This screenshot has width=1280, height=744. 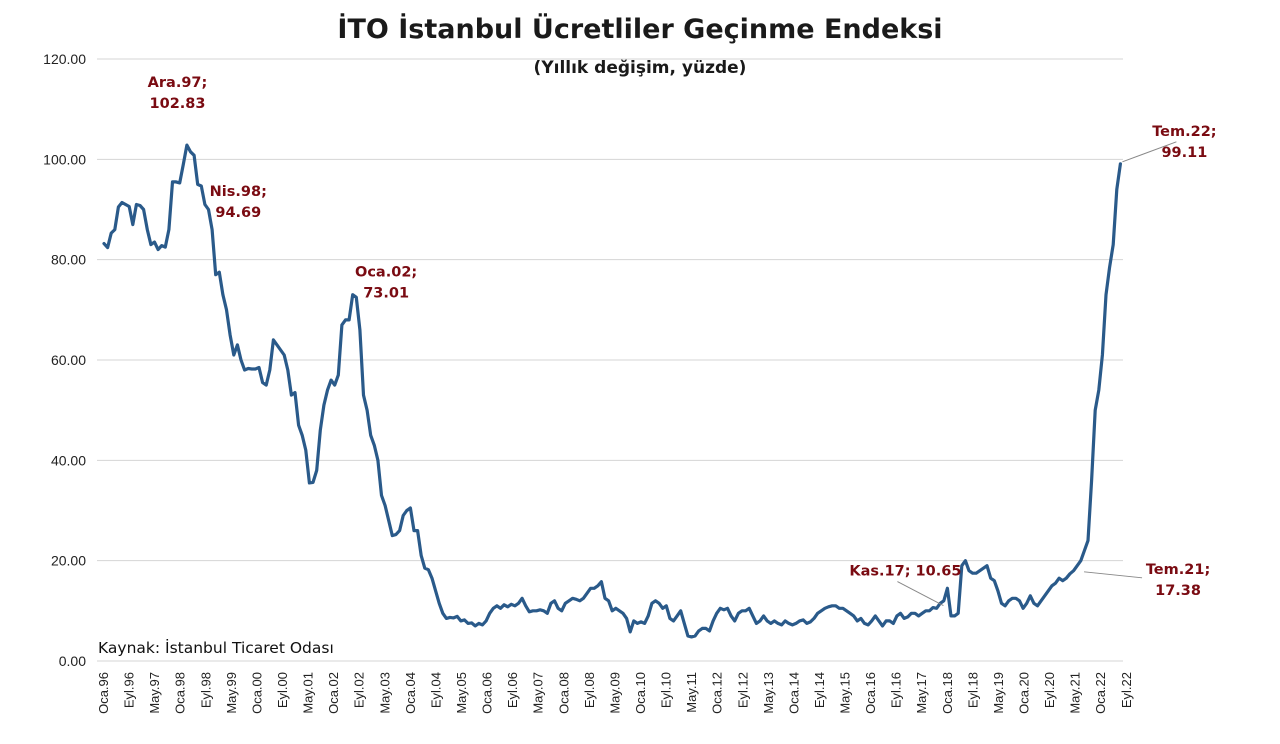 I want to click on annotation-value: 102.83, so click(x=178, y=104).